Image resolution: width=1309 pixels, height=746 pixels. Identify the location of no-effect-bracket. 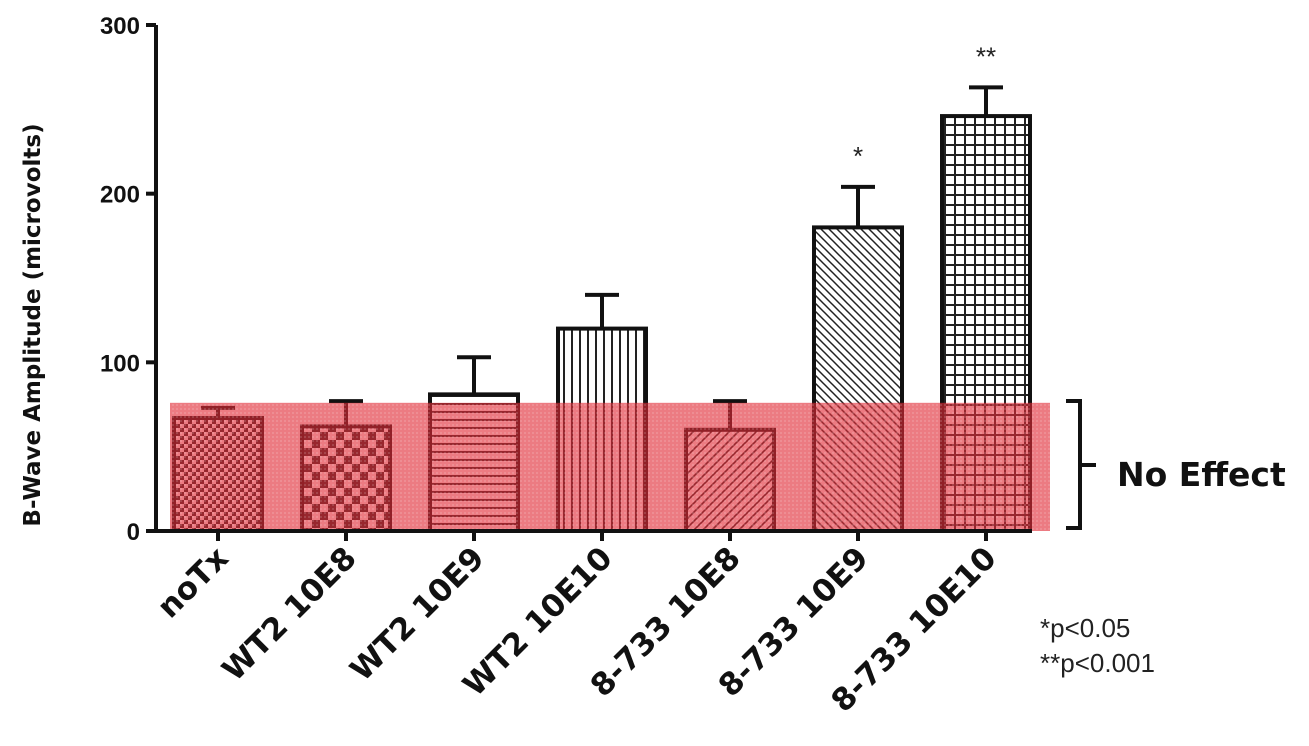
(1081, 464).